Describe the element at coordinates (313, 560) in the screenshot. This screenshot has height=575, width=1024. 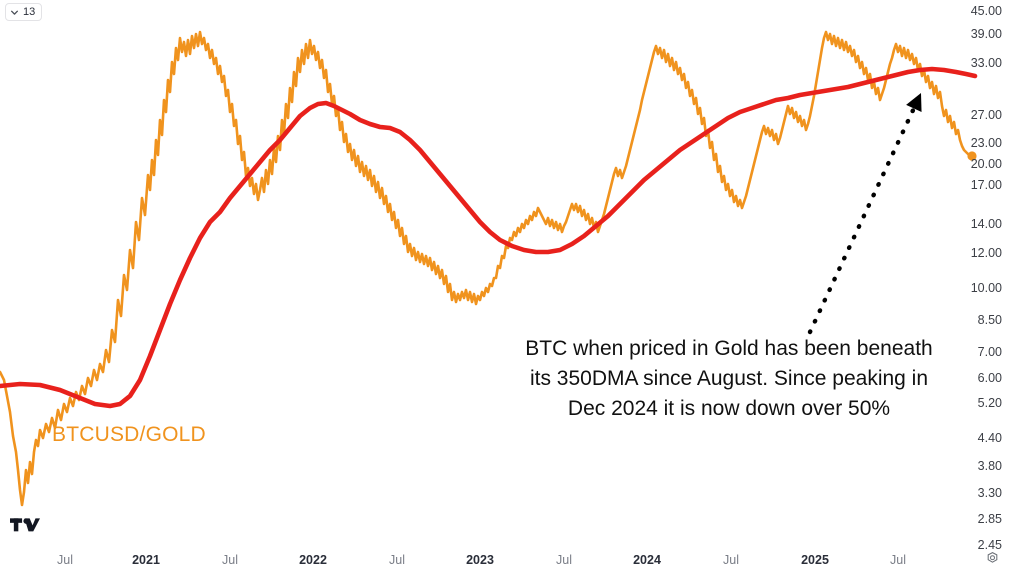
I see `time-tick-year: 2022` at that location.